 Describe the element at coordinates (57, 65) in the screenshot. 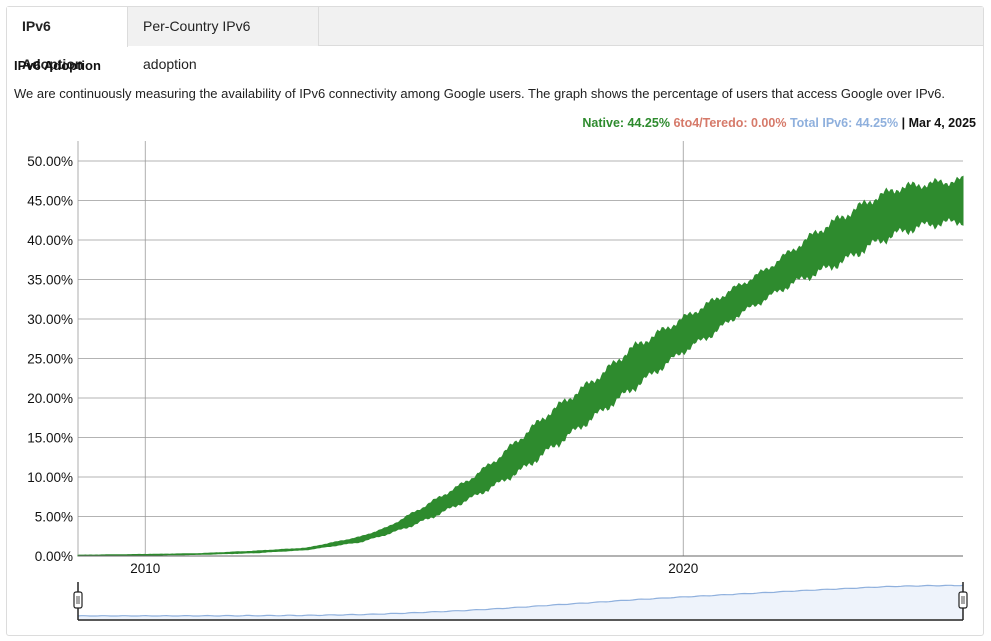

I see `section-title: IPv6 Adoption` at that location.